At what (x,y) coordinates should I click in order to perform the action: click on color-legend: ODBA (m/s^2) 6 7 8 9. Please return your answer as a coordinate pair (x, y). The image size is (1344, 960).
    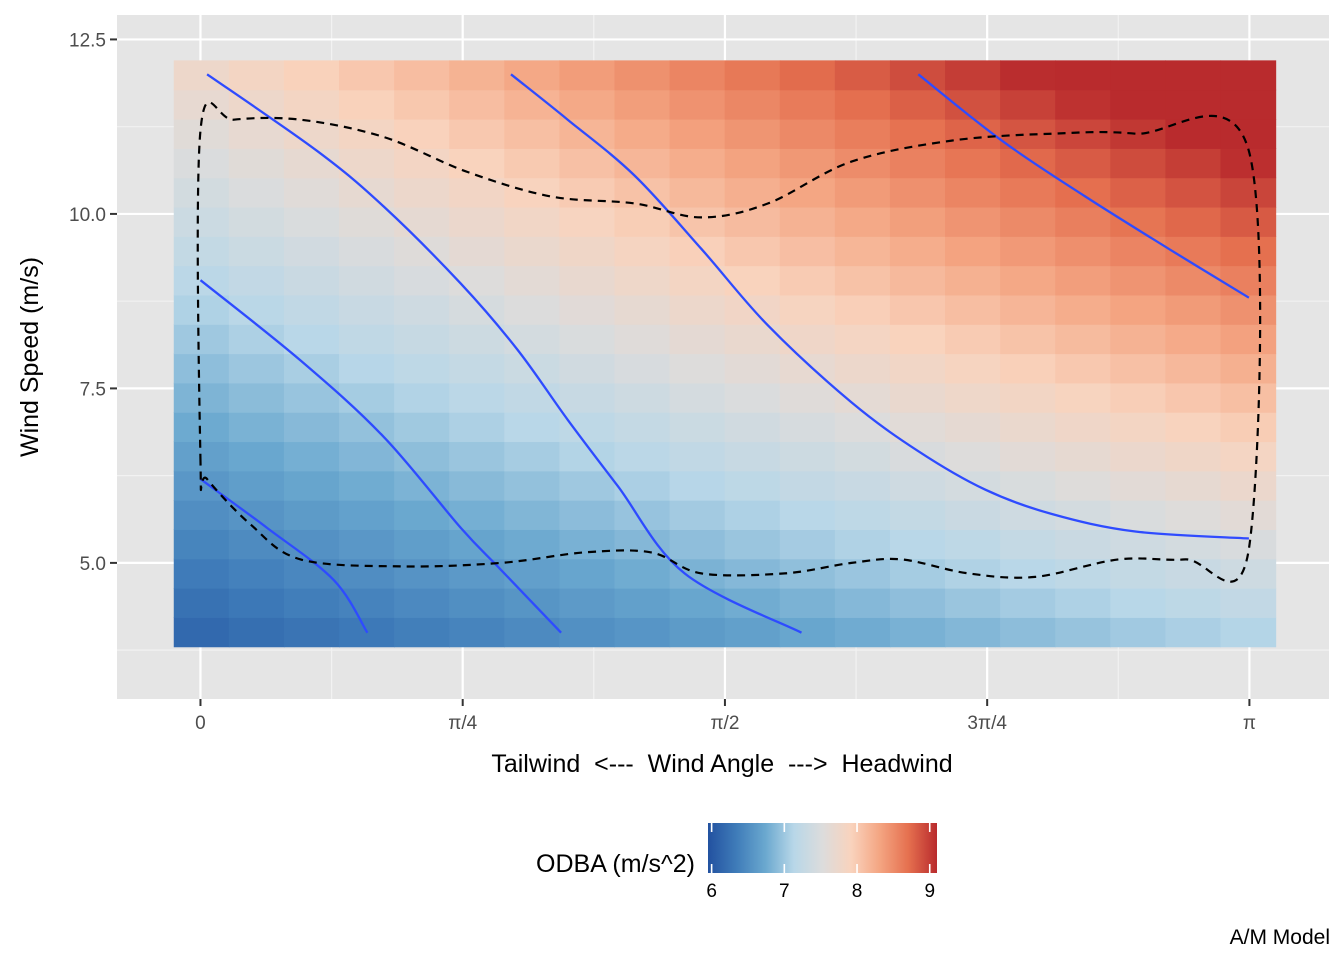
    Looking at the image, I should click on (736, 862).